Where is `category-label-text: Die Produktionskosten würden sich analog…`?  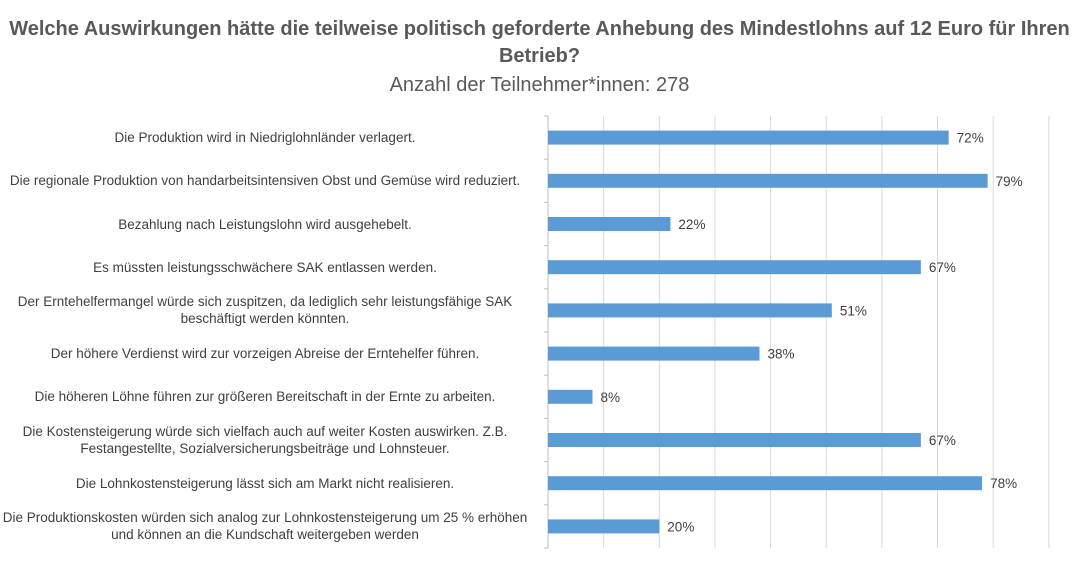
category-label-text: Die Produktionskosten würden sich analog… is located at coordinates (265, 526).